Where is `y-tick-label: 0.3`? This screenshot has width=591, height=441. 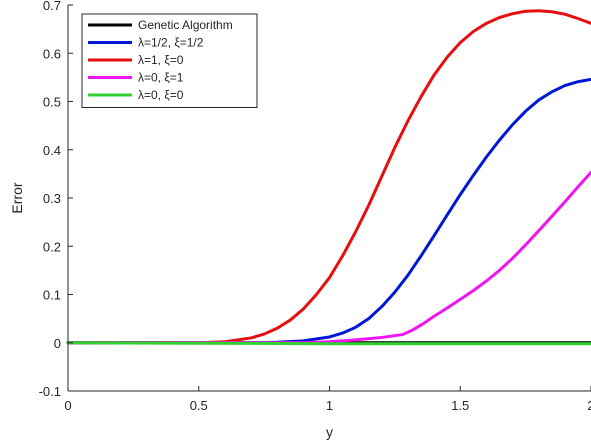 y-tick-label: 0.3 is located at coordinates (52, 198).